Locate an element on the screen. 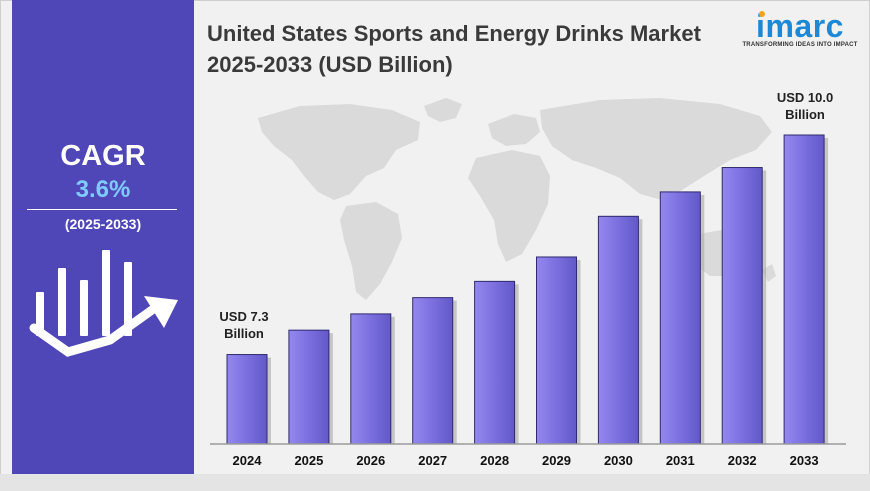 Image resolution: width=870 pixels, height=491 pixels. x-tick-label-2032: 2032 is located at coordinates (742, 460).